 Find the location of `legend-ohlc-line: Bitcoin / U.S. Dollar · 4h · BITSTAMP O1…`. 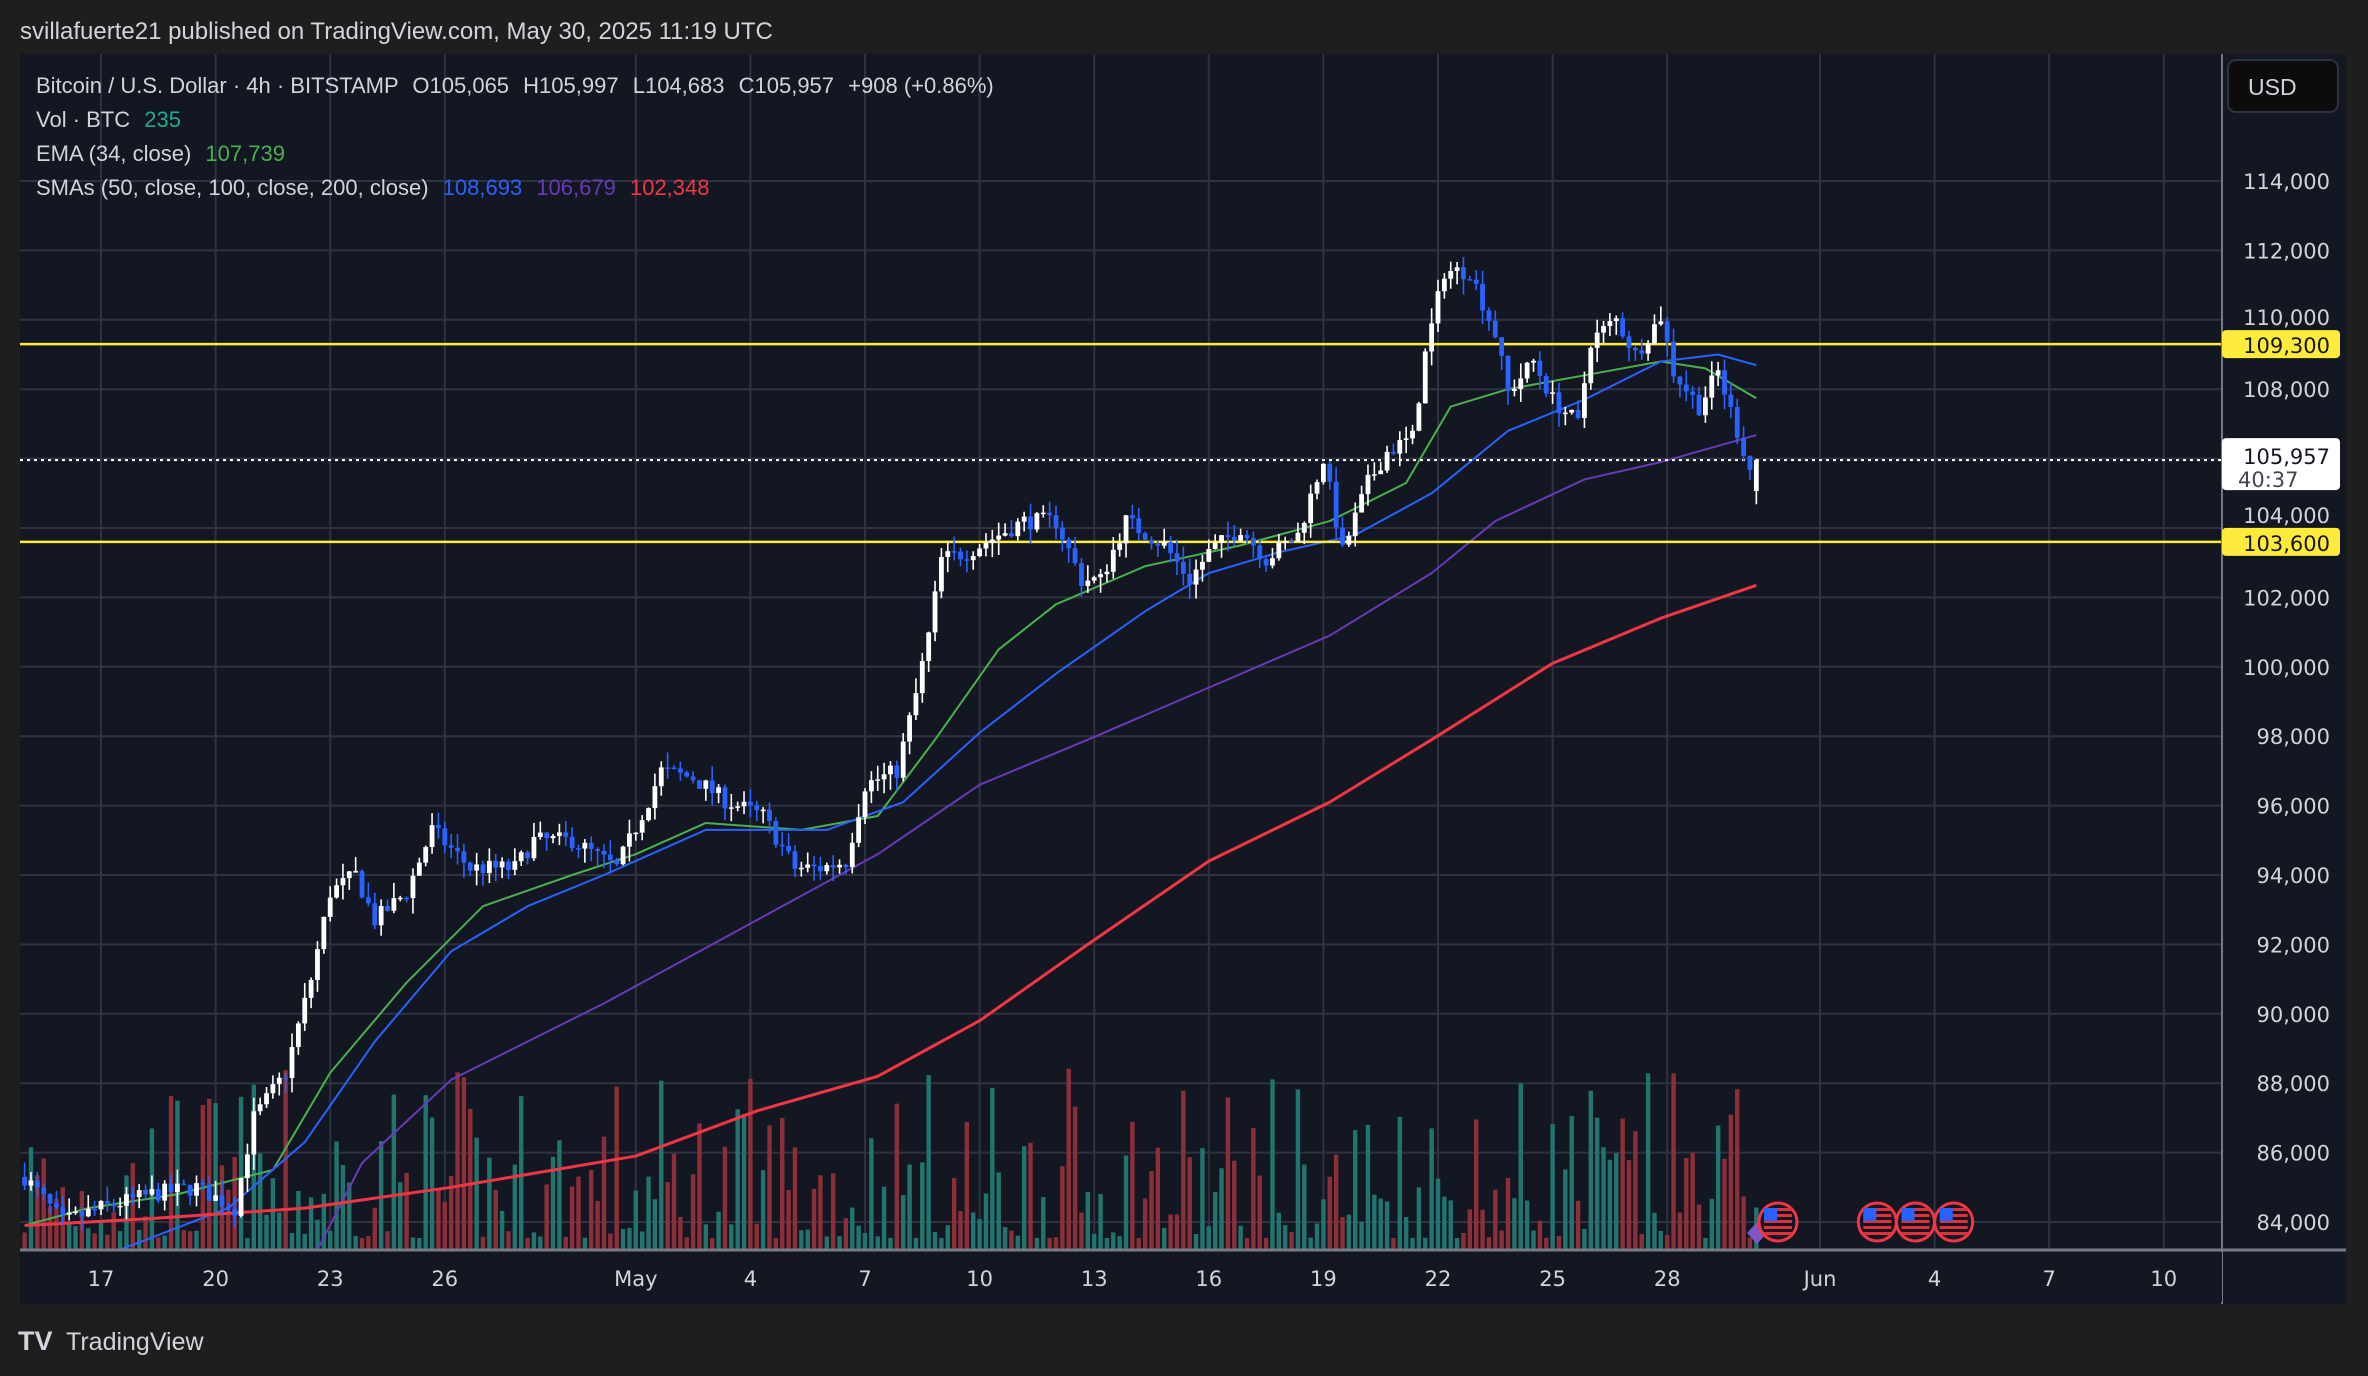

legend-ohlc-line: Bitcoin / U.S. Dollar · 4h · BITSTAMP O1… is located at coordinates (515, 85).